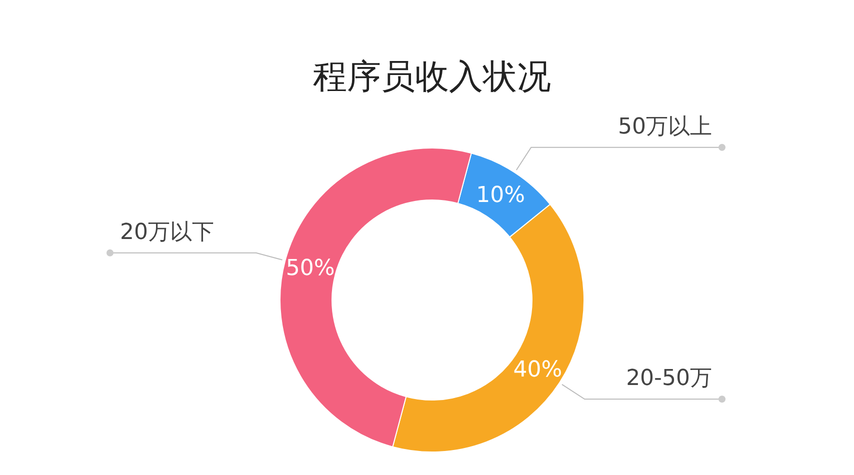 This screenshot has width=854, height=475. Describe the element at coordinates (310, 269) in the screenshot. I see `data-label: 50%` at that location.